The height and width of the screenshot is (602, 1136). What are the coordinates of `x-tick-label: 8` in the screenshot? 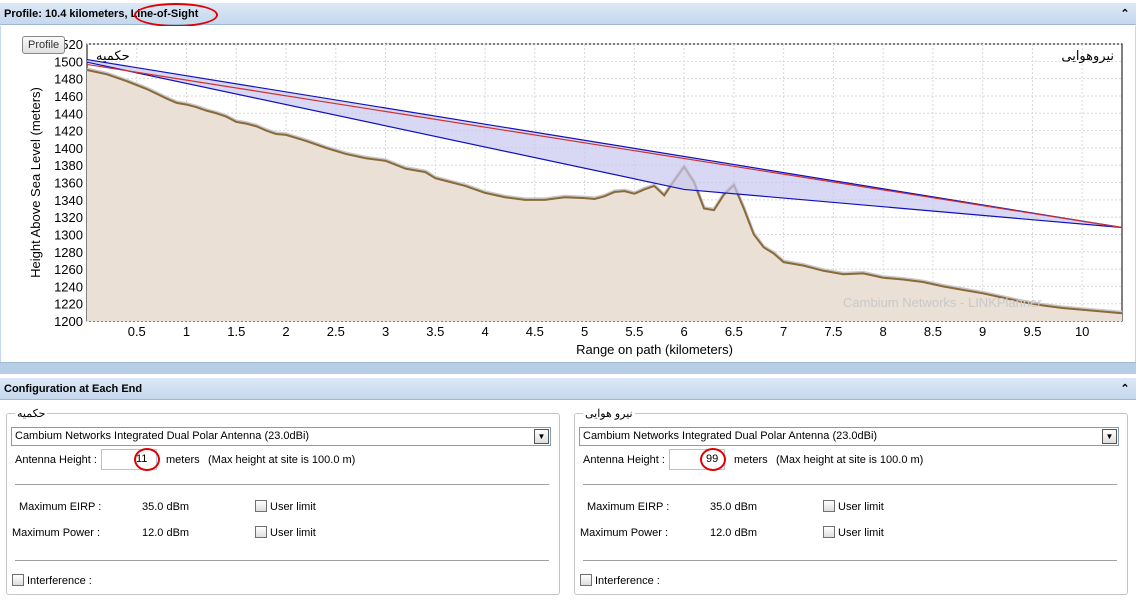 It's located at (883, 331).